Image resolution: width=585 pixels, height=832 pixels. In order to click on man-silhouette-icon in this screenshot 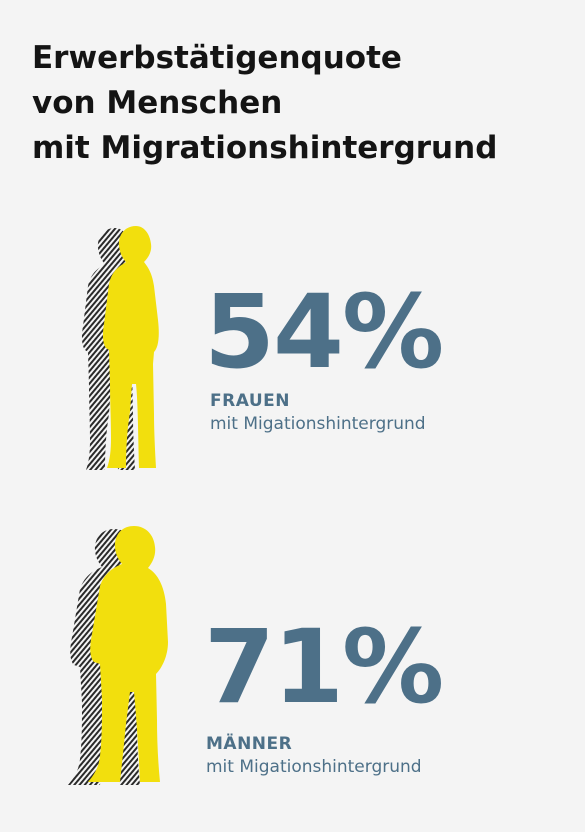, I will do `click(112, 655)`.